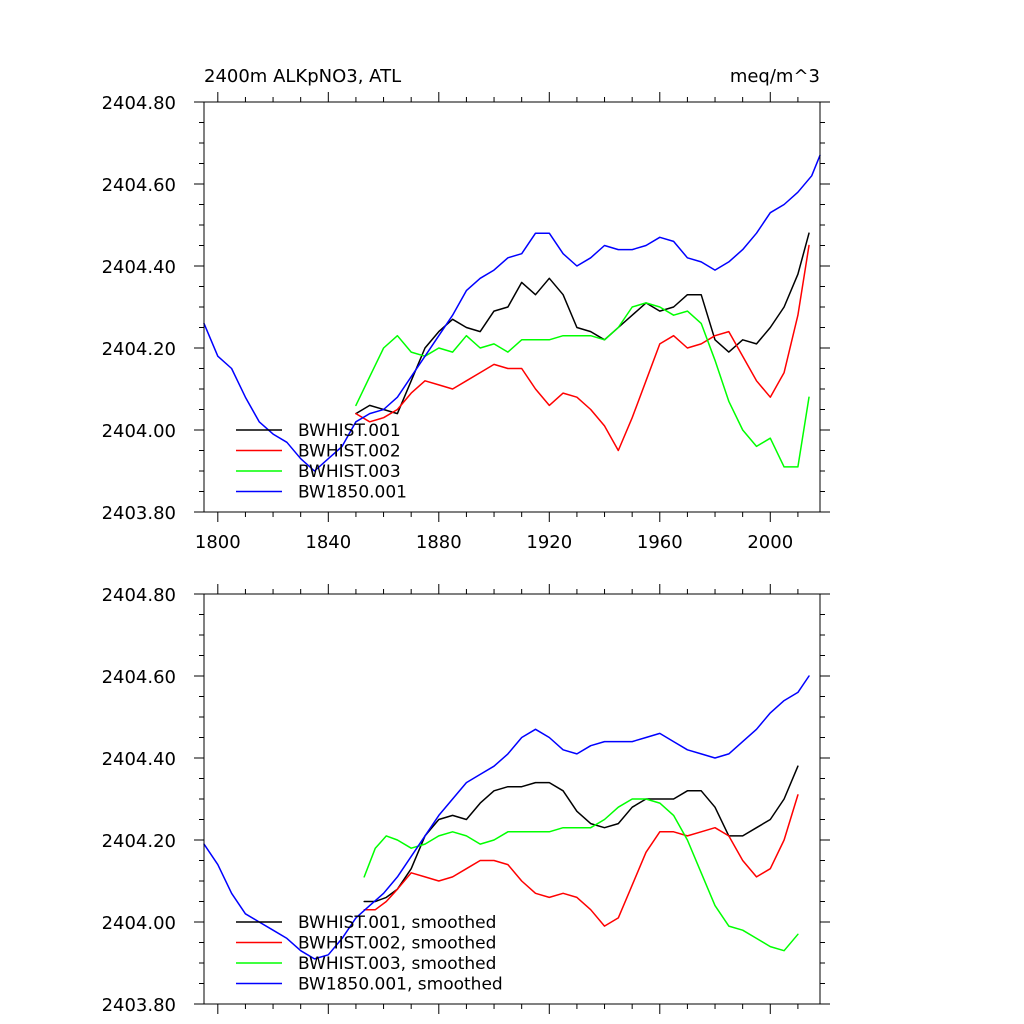 Image resolution: width=1024 pixels, height=1024 pixels. Describe the element at coordinates (549, 542) in the screenshot. I see `x-tick-label: 1920` at that location.